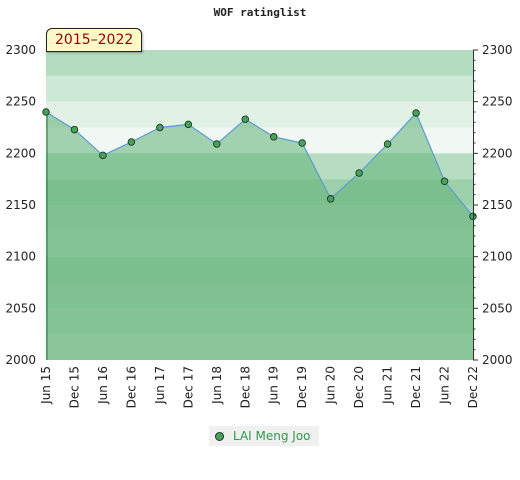 The width and height of the screenshot is (520, 480). I want to click on x-tick-label: Dec 19, so click(302, 387).